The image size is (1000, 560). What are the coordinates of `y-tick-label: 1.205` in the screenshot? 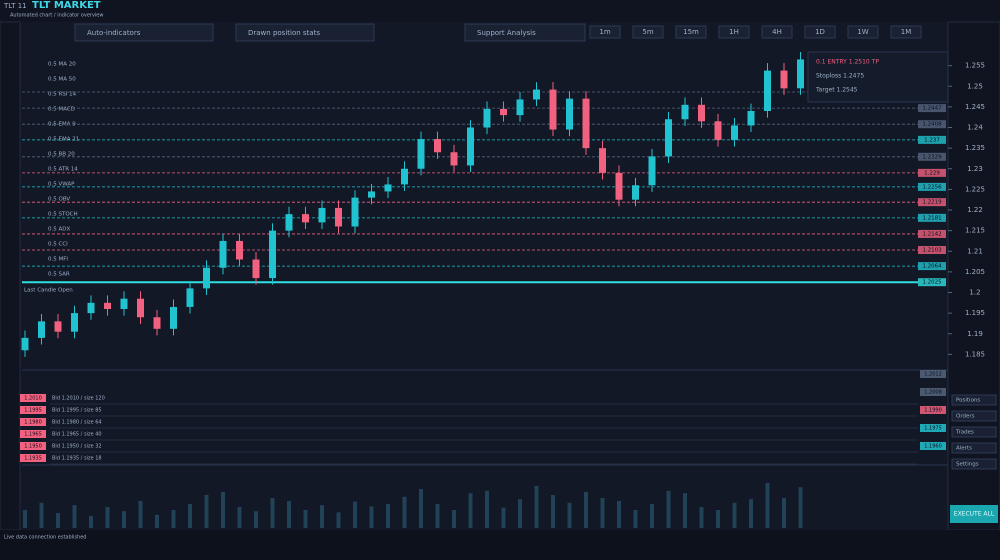 It's located at (975, 272).